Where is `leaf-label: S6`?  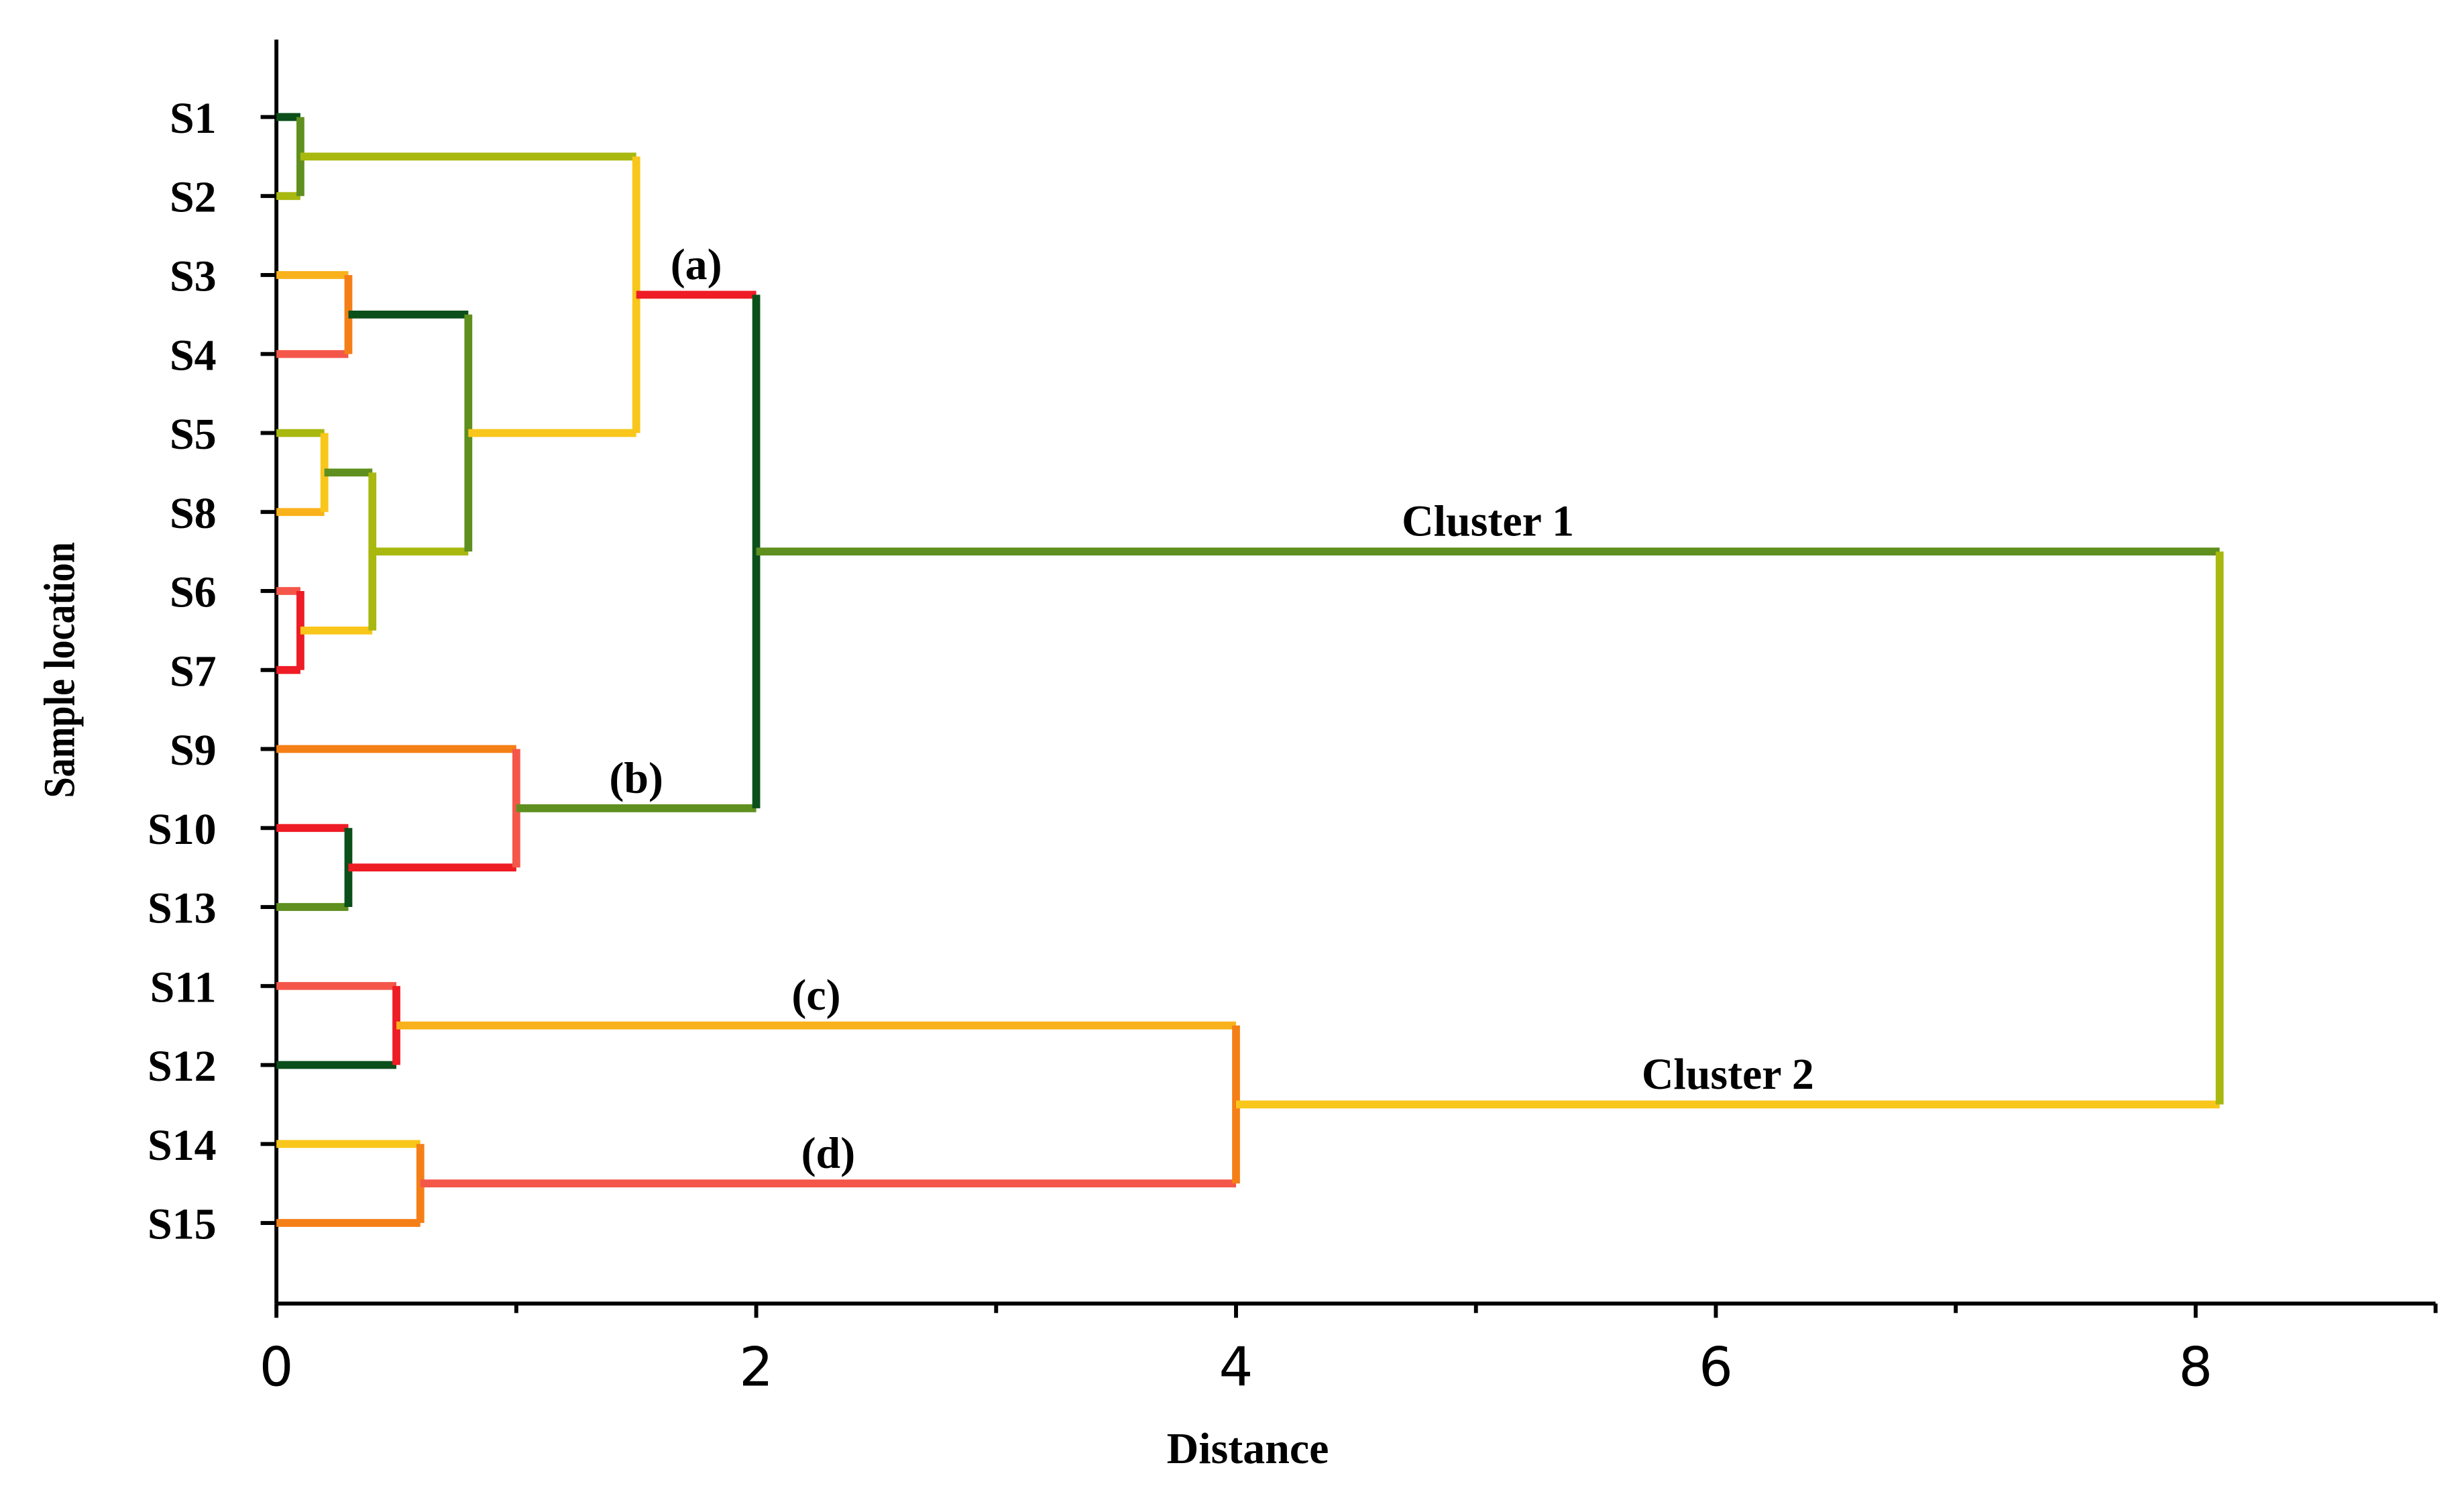
leaf-label: S6 is located at coordinates (193, 592).